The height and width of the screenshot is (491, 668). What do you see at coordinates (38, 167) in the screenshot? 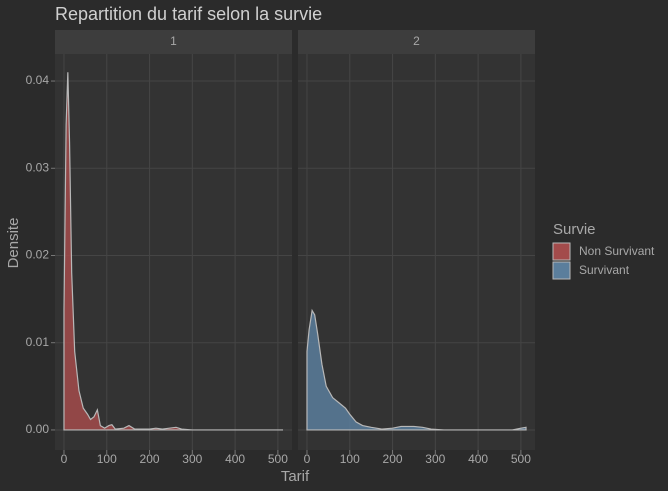
I see `y-tick-label: 0.03` at bounding box center [38, 167].